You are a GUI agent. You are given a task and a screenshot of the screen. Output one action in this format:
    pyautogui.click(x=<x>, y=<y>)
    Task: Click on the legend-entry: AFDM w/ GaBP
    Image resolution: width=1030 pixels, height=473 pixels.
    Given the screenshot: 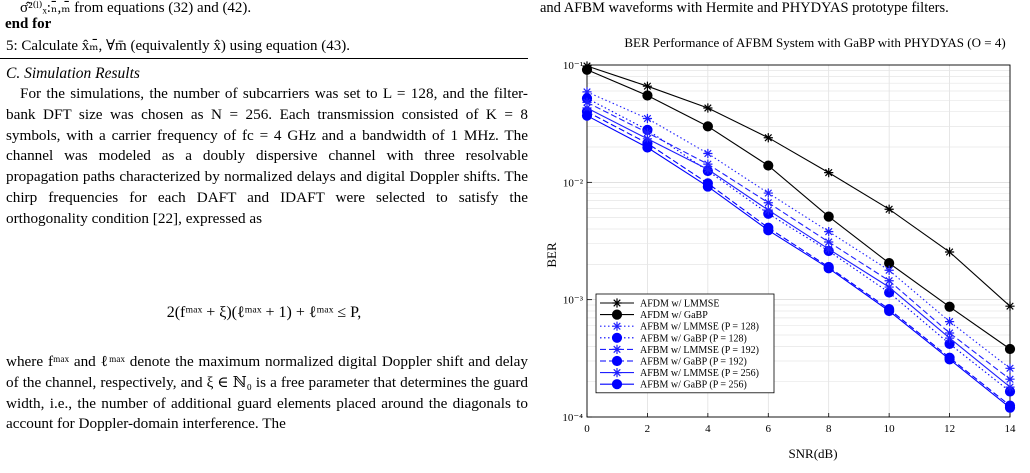 What is the action you would take?
    pyautogui.click(x=654, y=315)
    